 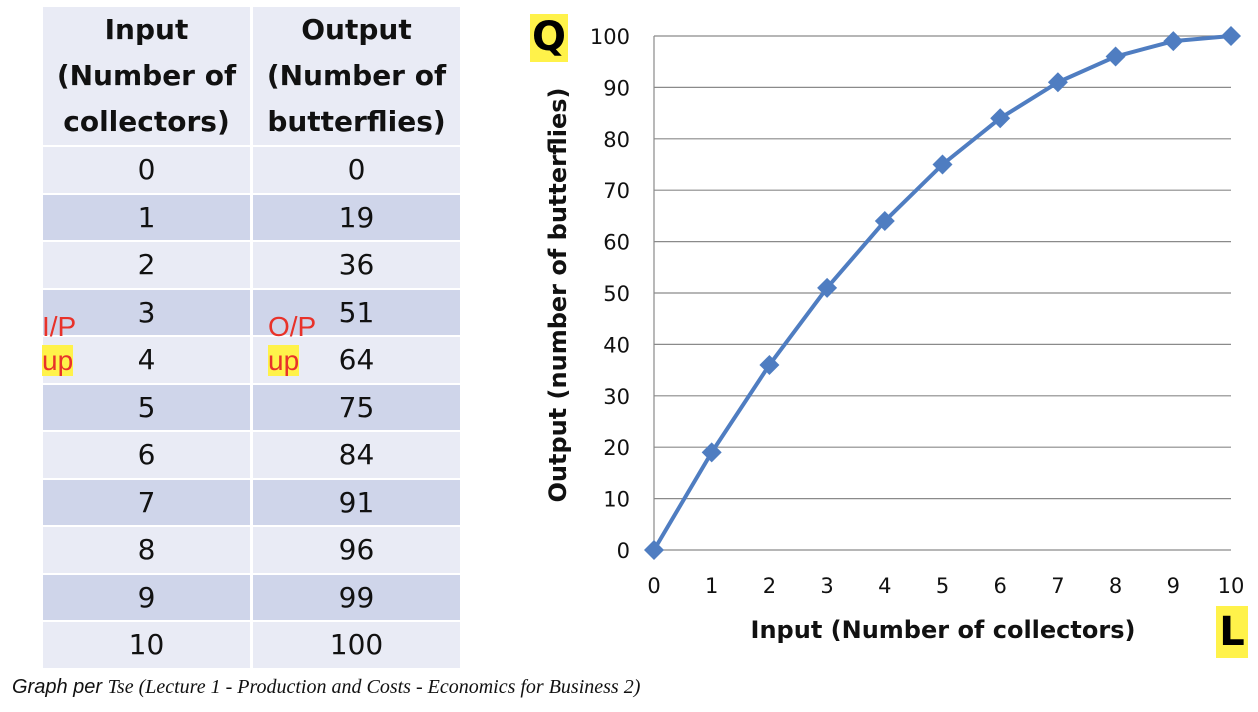 What do you see at coordinates (356, 121) in the screenshot?
I see `header-output-line: butterflies)` at bounding box center [356, 121].